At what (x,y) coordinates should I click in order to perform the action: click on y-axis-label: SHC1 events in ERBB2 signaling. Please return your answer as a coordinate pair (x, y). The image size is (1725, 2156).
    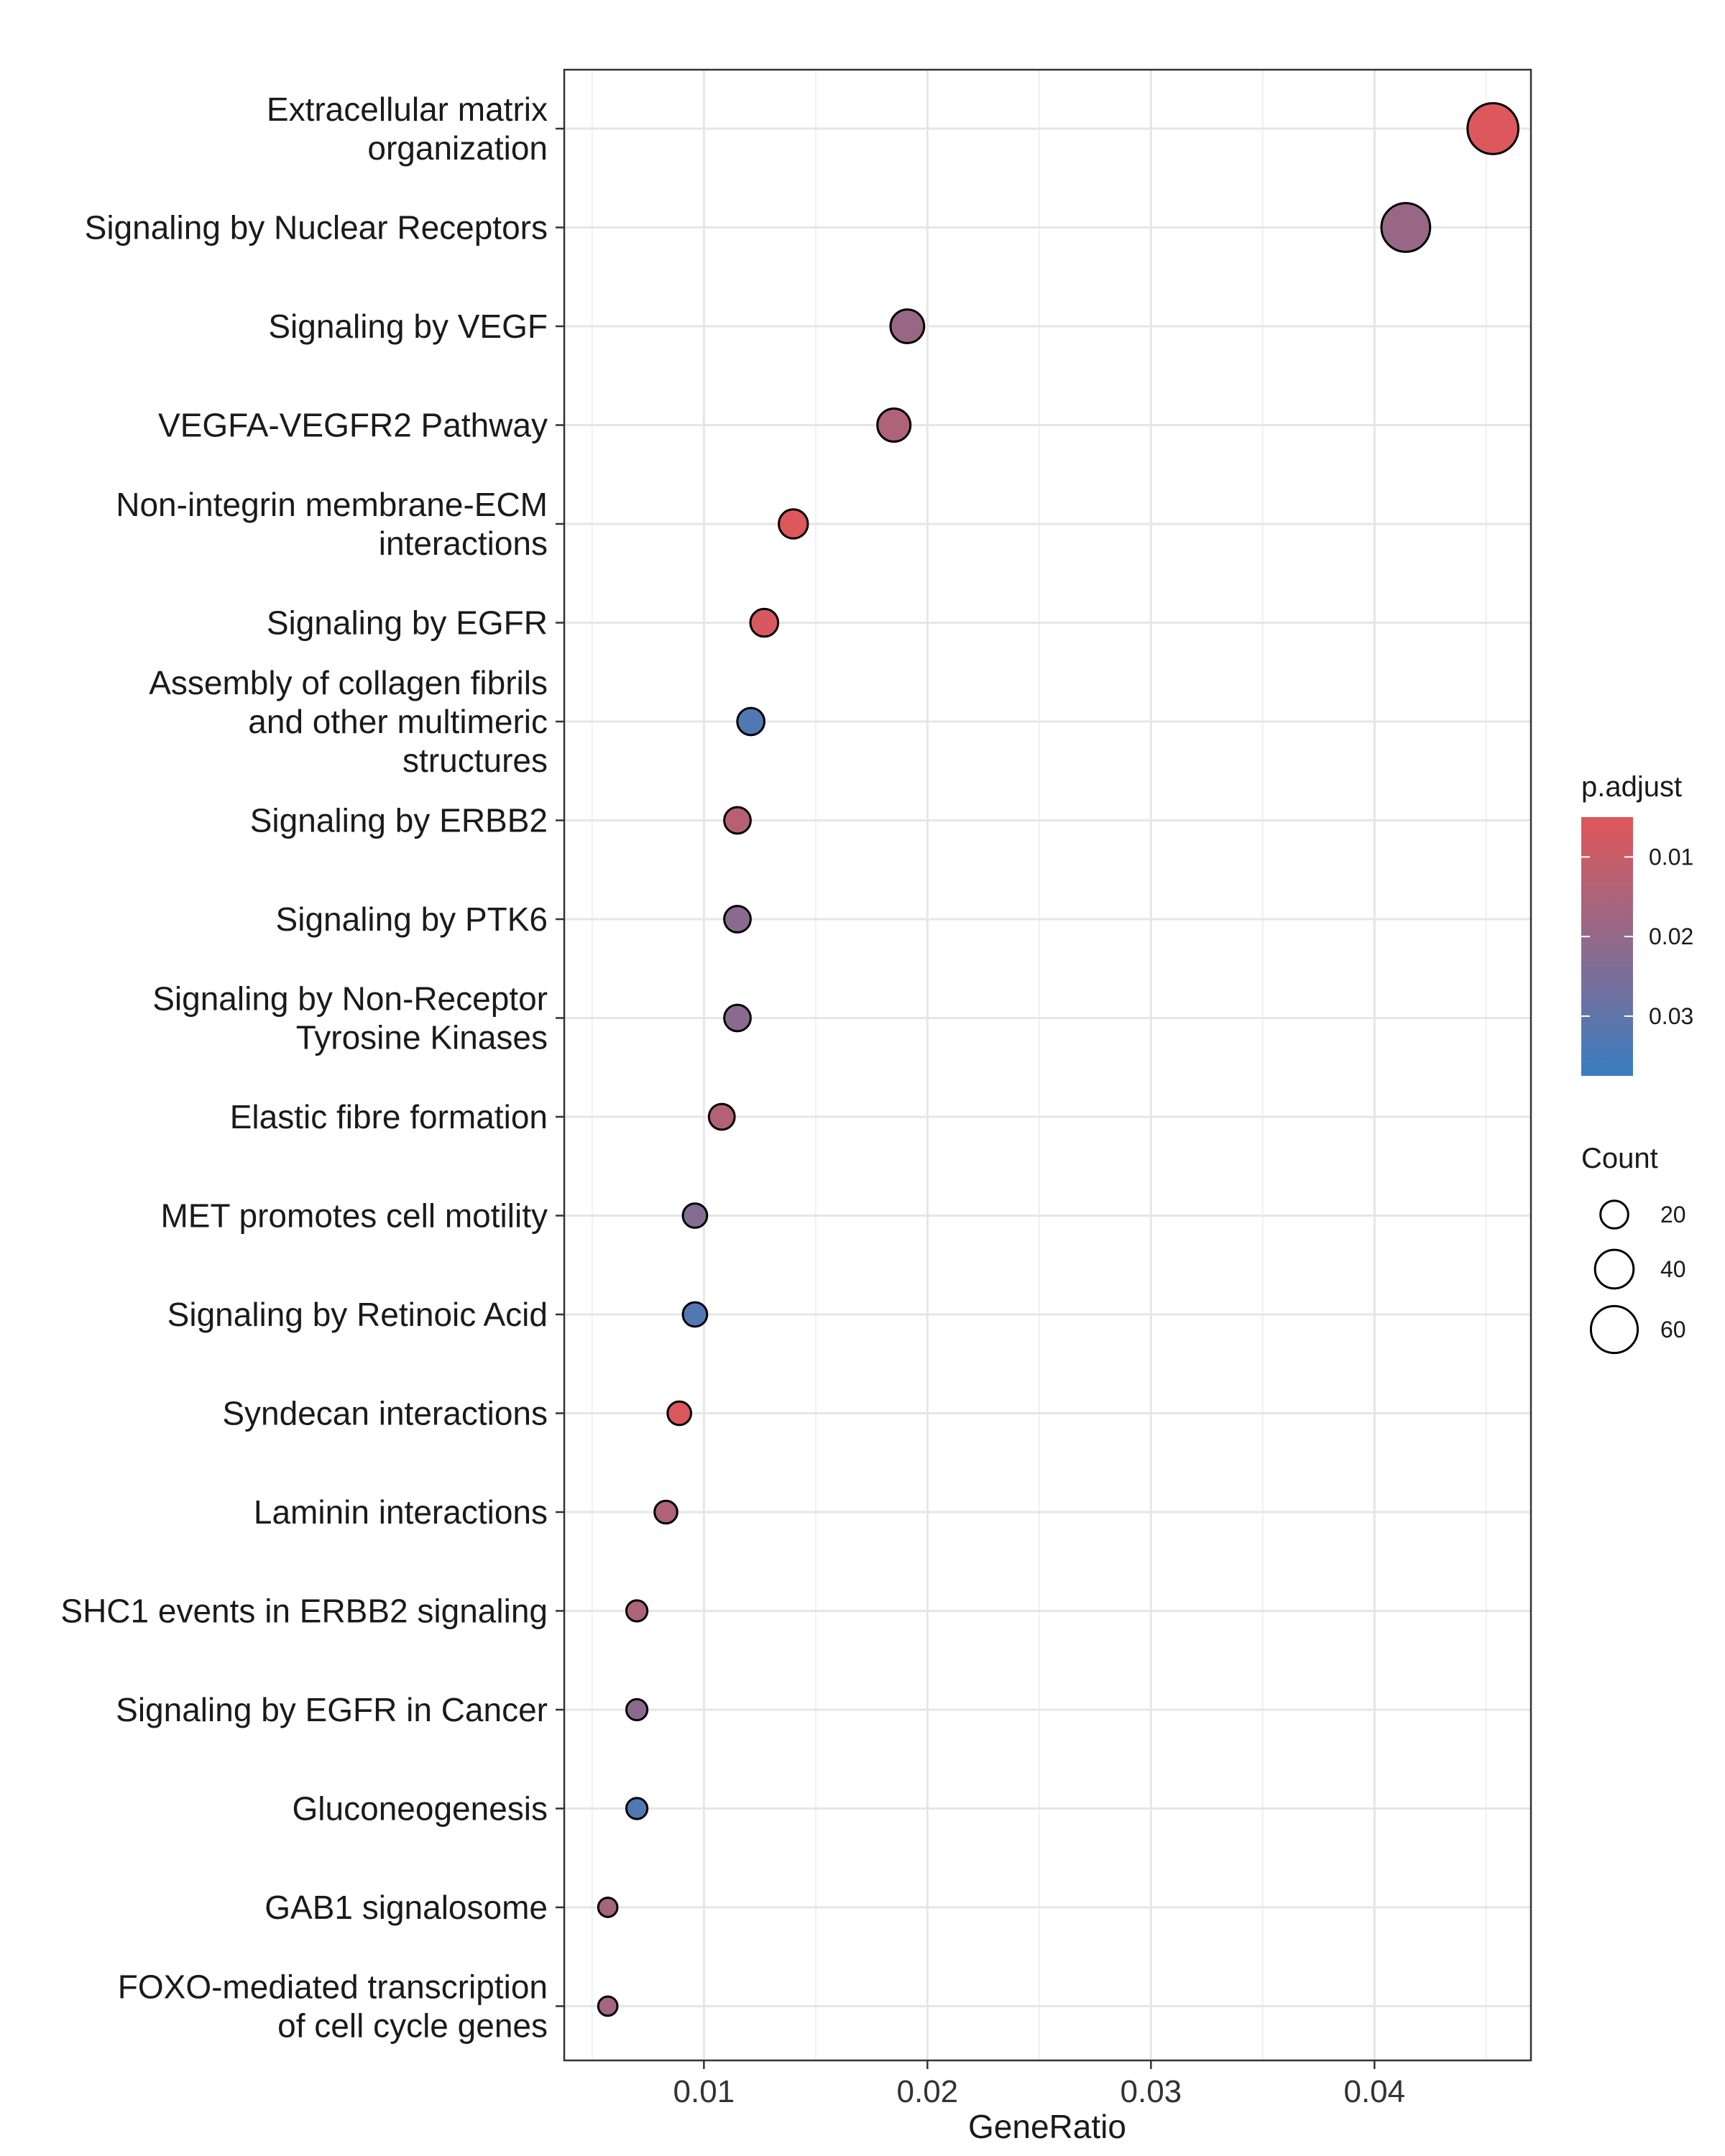
    Looking at the image, I should click on (304, 1612).